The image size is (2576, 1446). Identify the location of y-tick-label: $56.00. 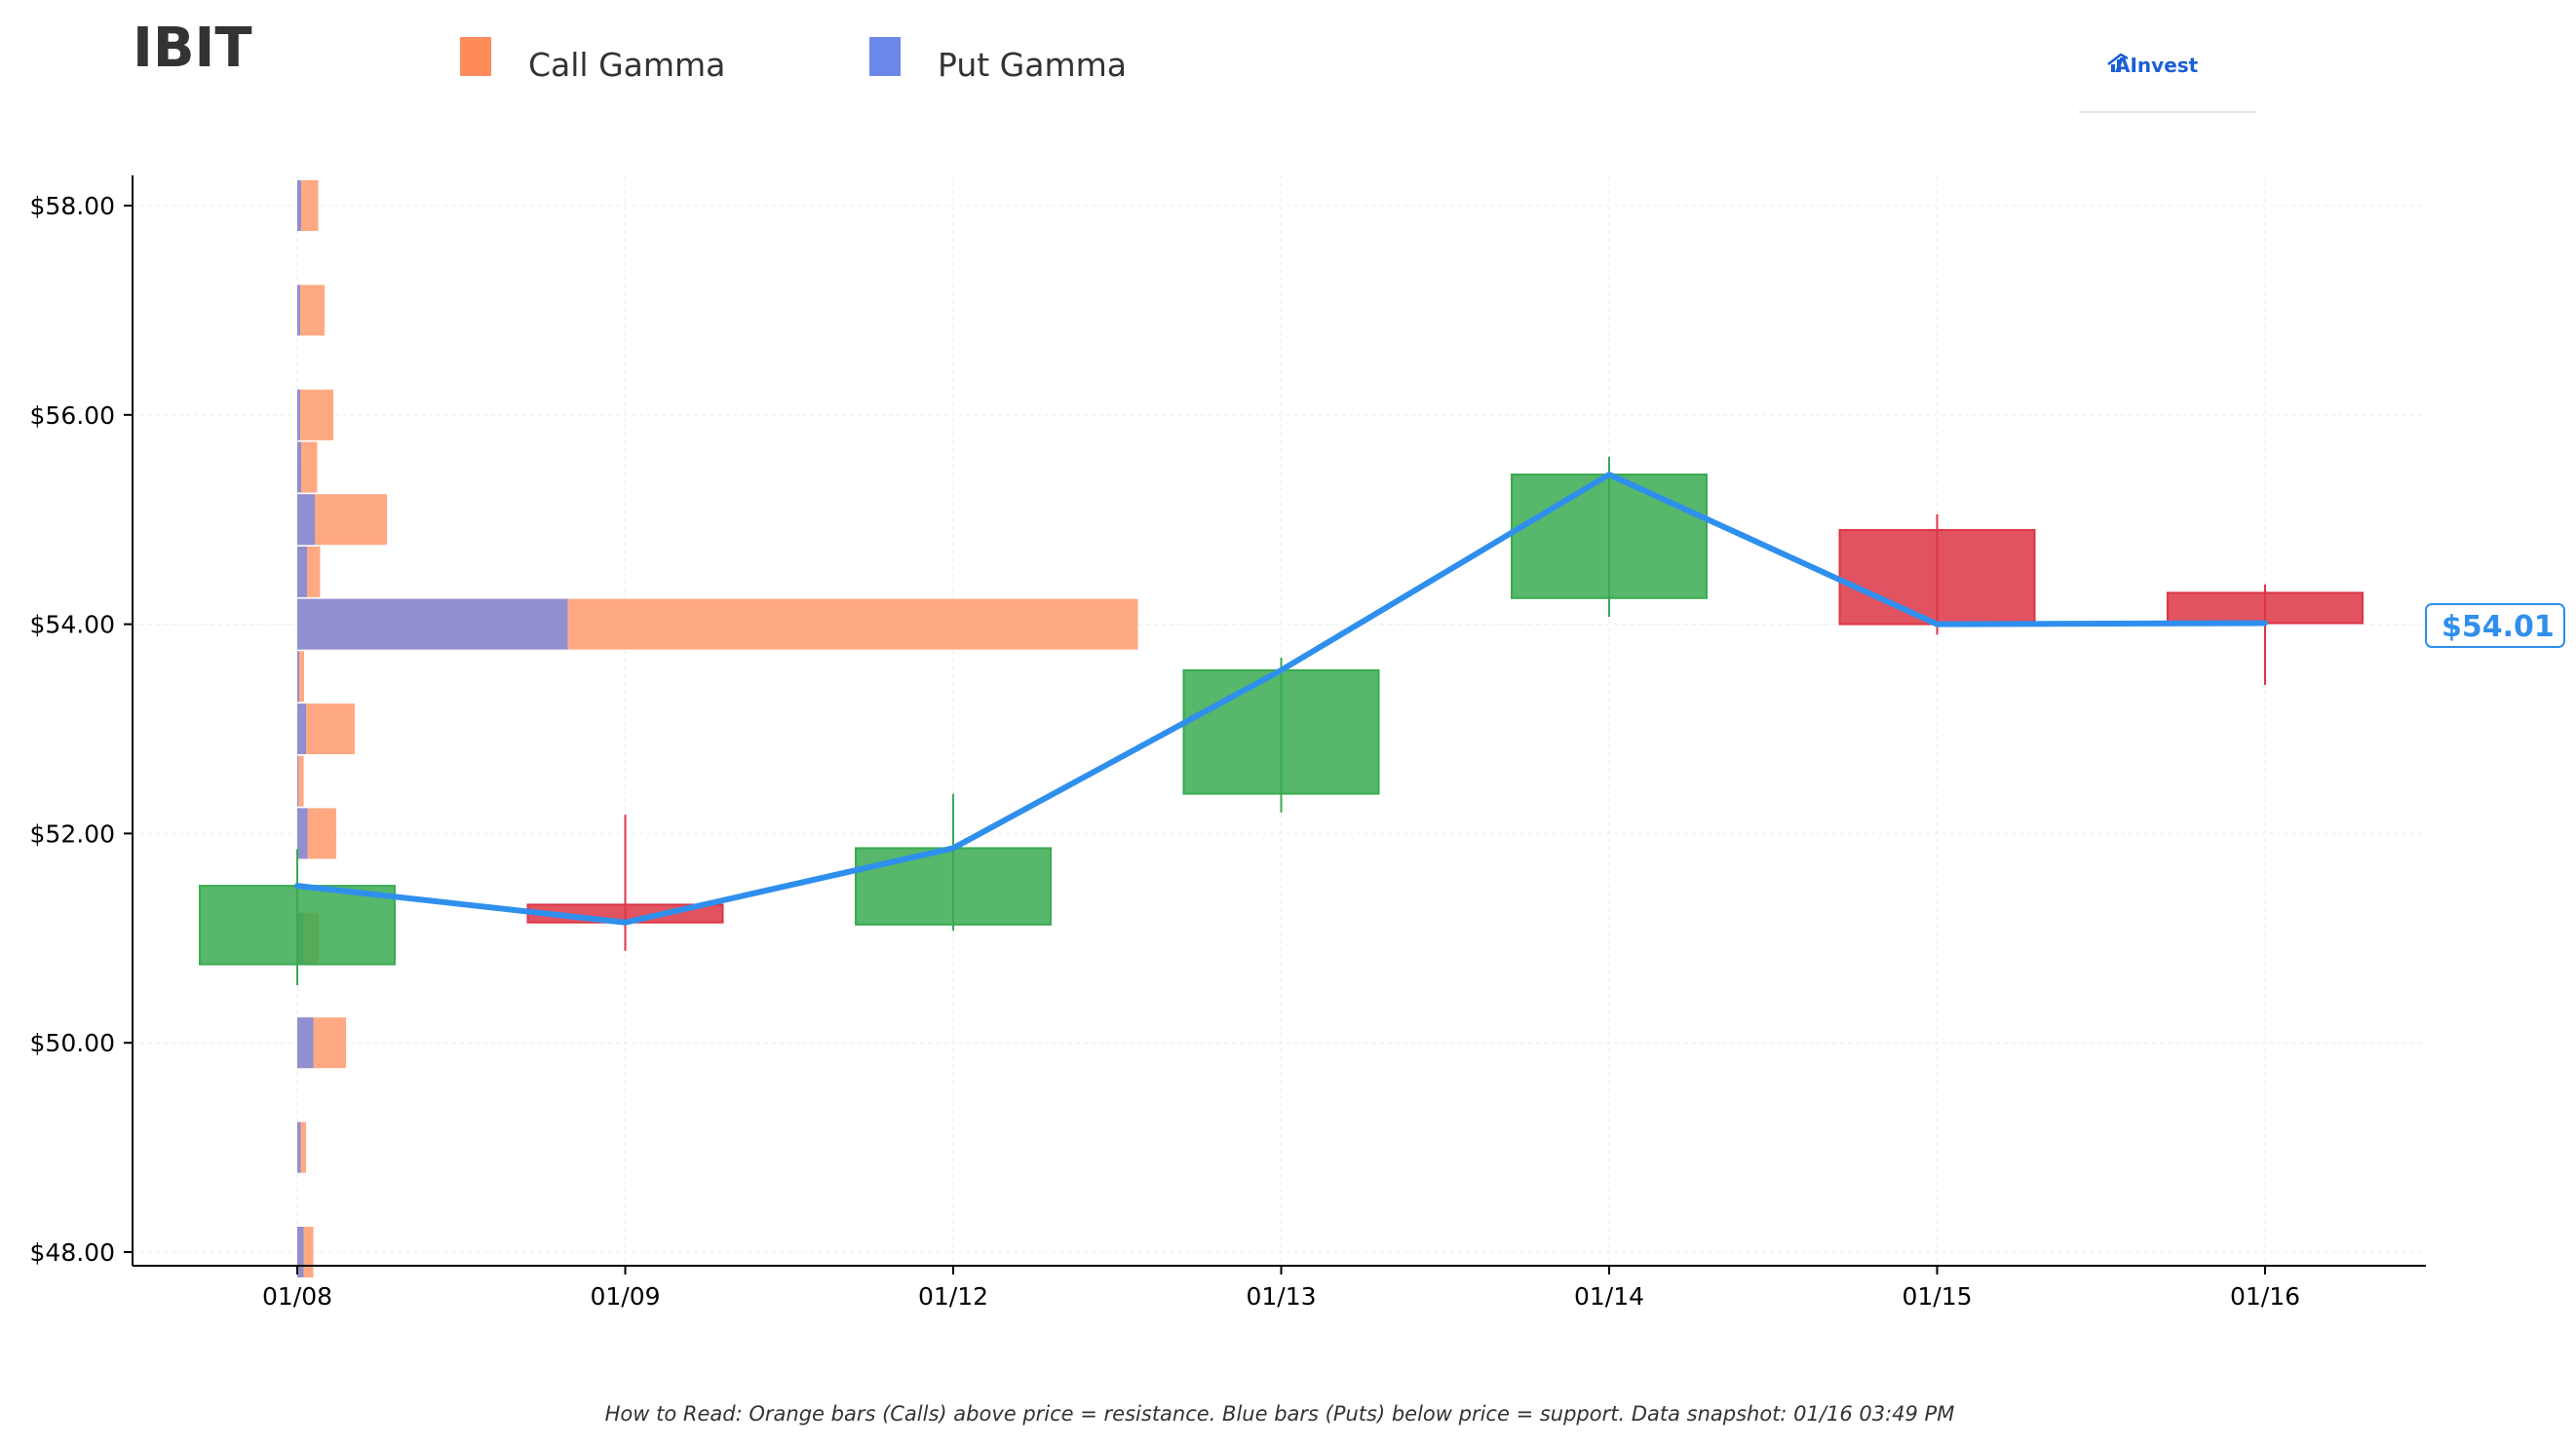
(72, 415).